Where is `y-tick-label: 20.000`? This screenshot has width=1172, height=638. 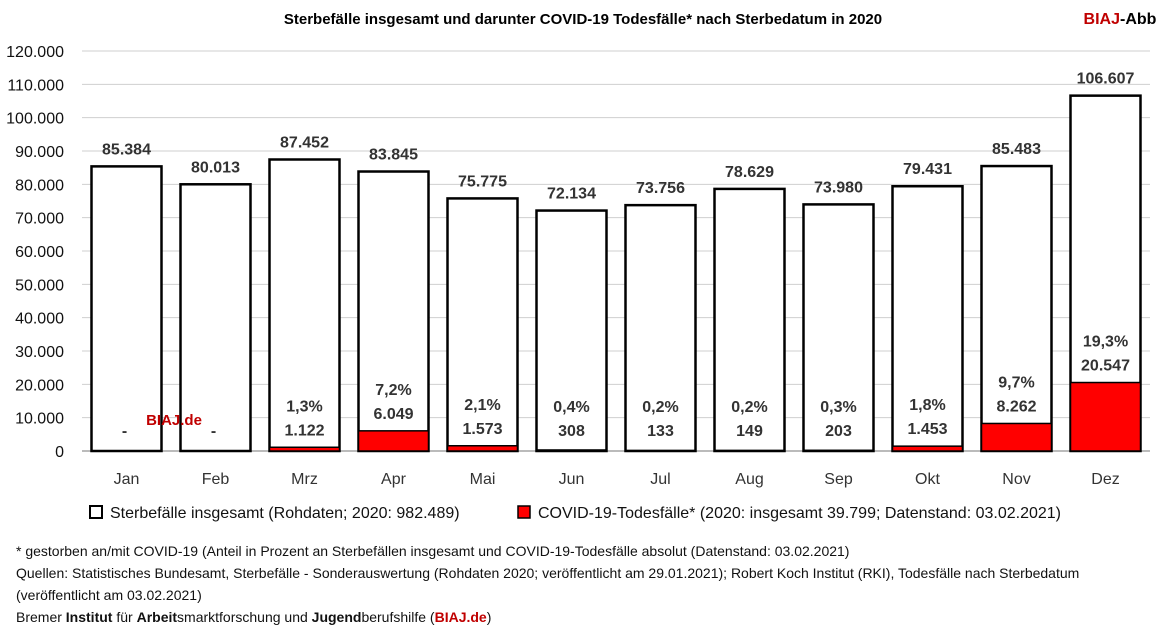
y-tick-label: 20.000 is located at coordinates (39, 385).